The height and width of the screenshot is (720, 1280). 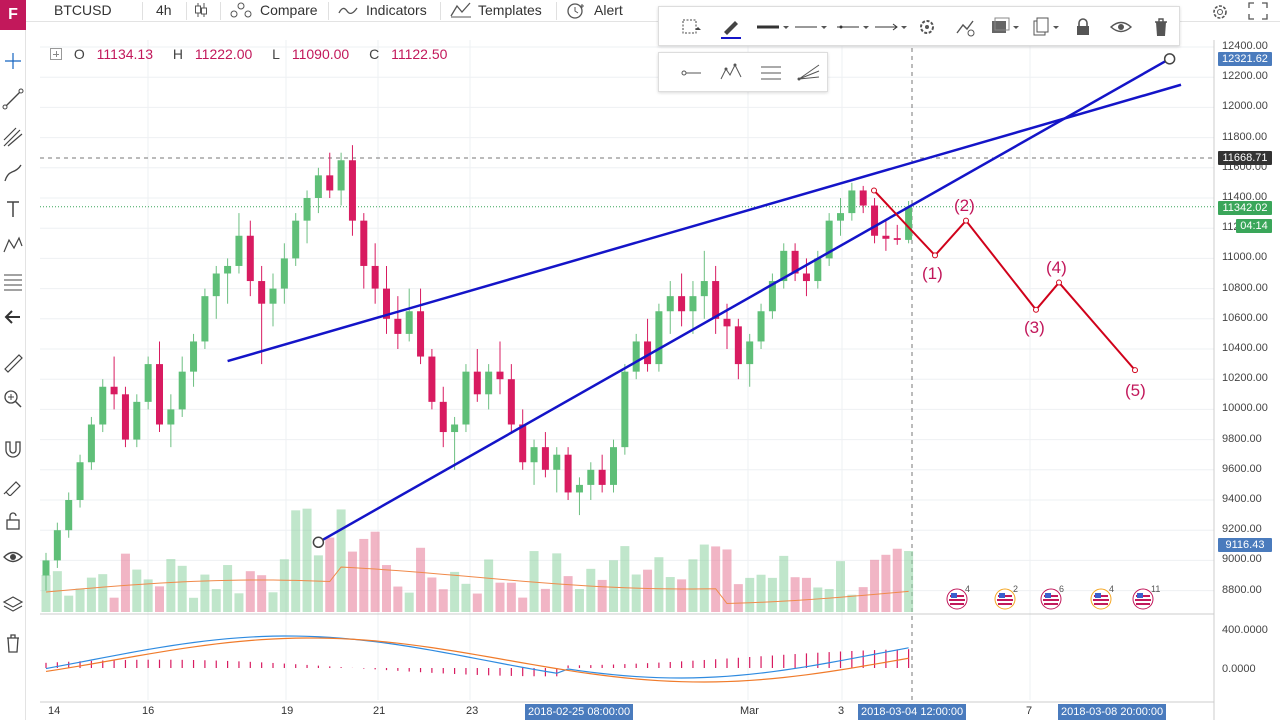 What do you see at coordinates (932, 273) in the screenshot?
I see `elliott-label: (1)` at bounding box center [932, 273].